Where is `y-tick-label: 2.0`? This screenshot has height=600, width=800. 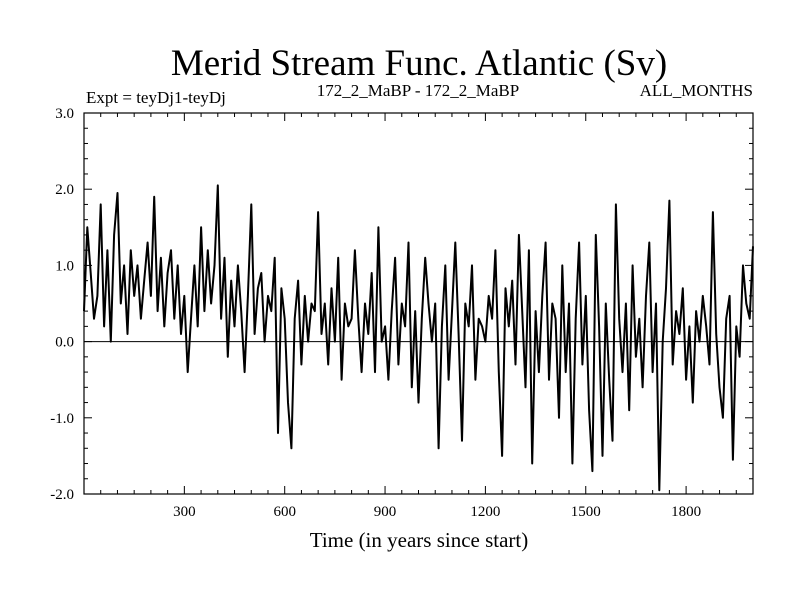
y-tick-label: 2.0 is located at coordinates (64, 190).